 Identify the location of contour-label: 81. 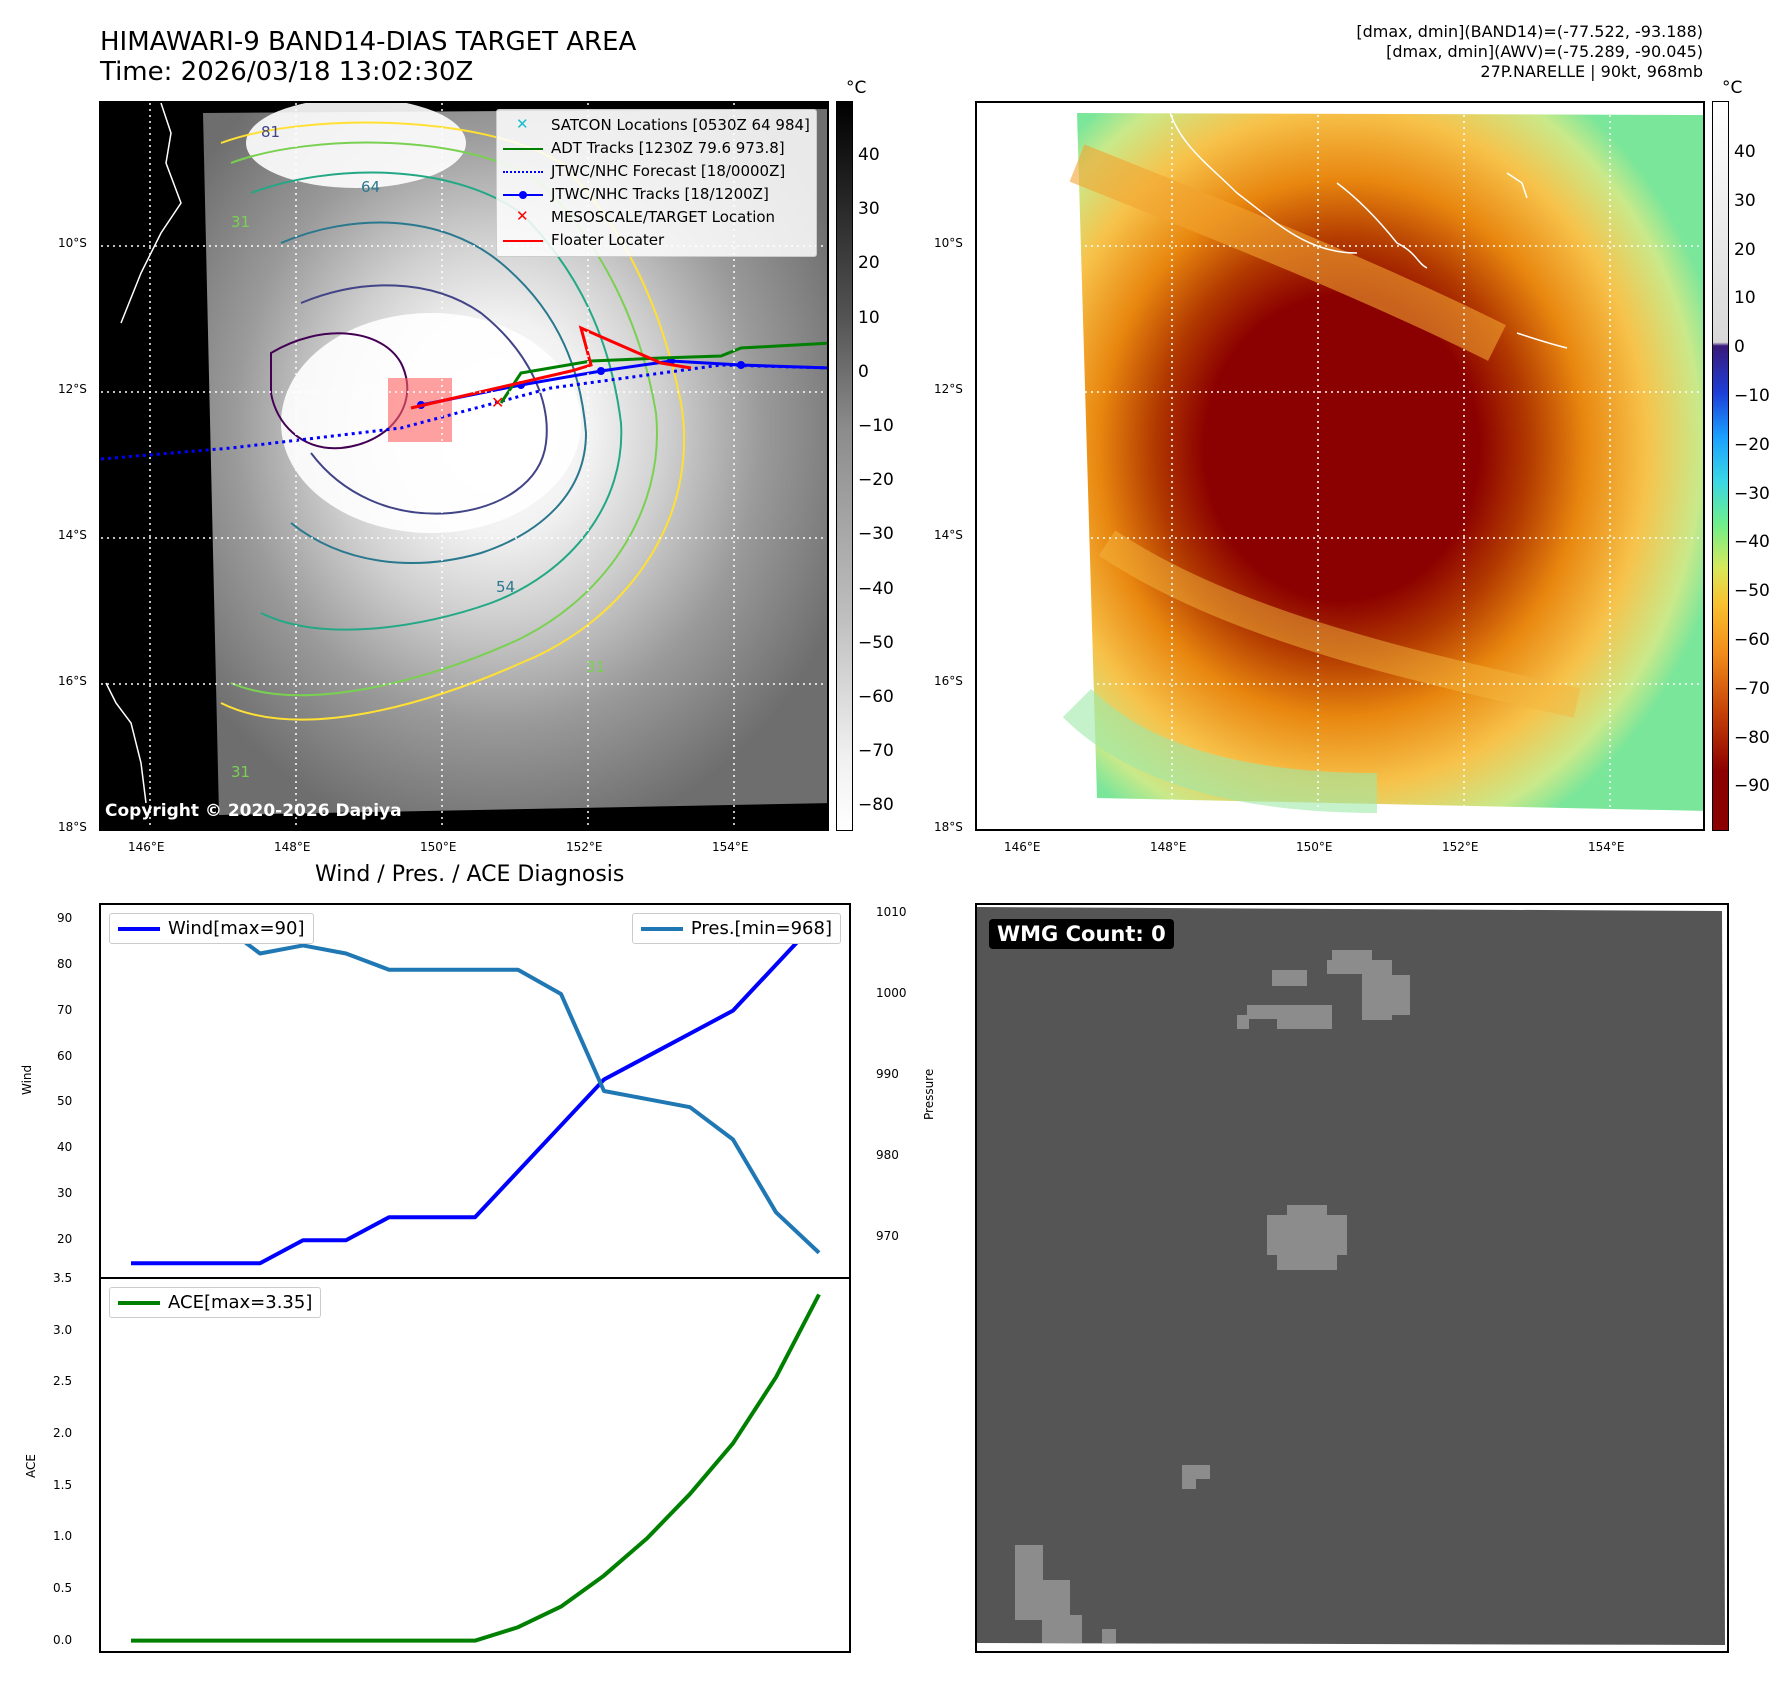
(271, 132).